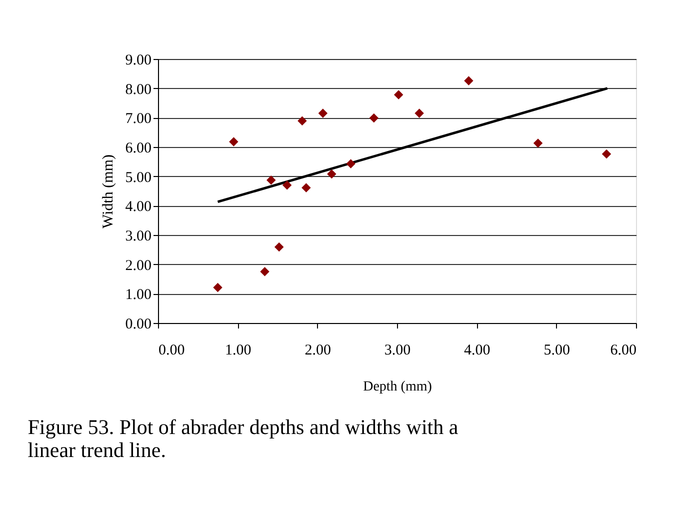 Image resolution: width=687 pixels, height=525 pixels. Describe the element at coordinates (138, 295) in the screenshot. I see `y-tick-label: 1.00` at that location.